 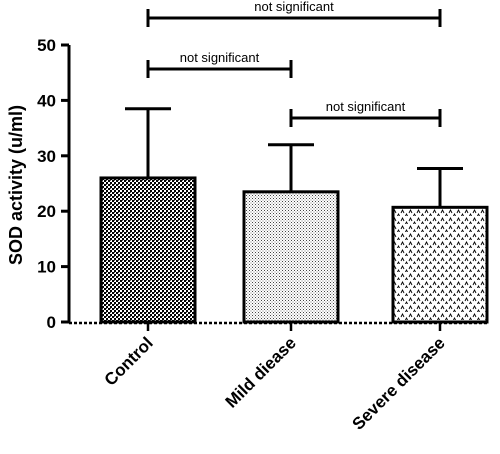 I want to click on x-category-label: Severe disease, so click(x=398, y=383).